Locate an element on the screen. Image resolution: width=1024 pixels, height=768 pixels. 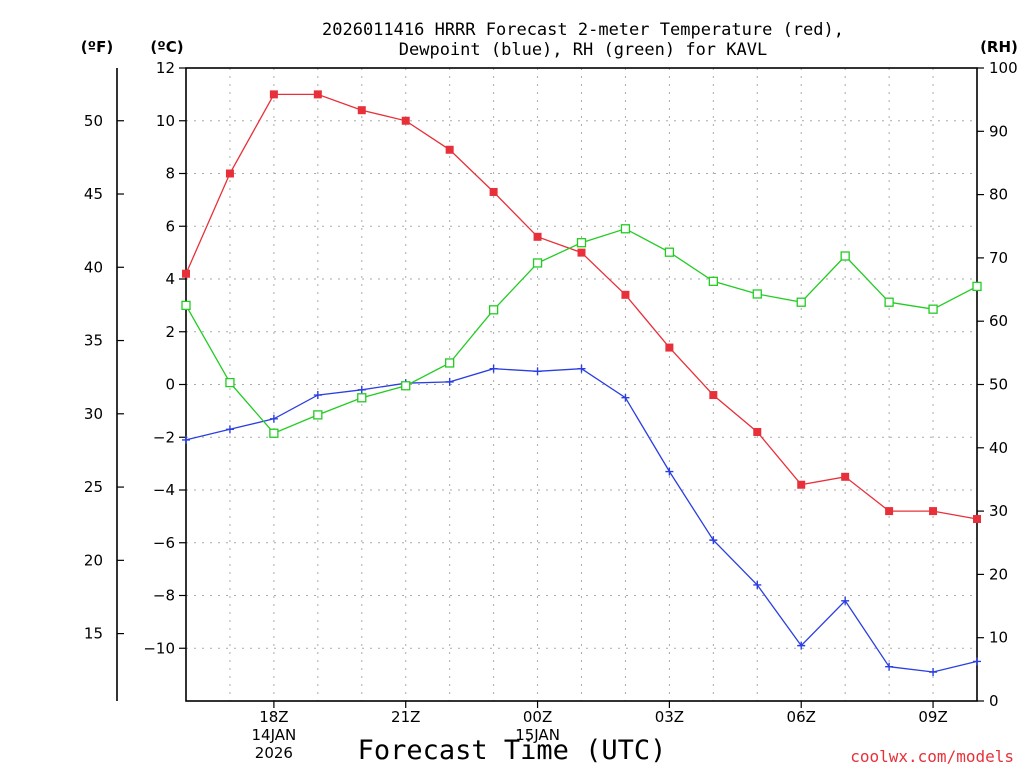
fahrenheit-tick-label: 20 is located at coordinates (93, 560).